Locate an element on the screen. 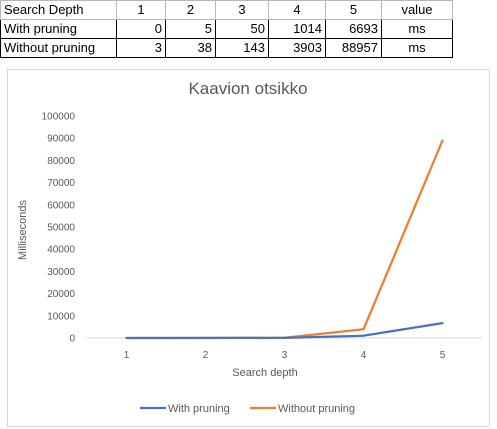 This screenshot has width=497, height=429. y-tick-label: 50000 is located at coordinates (61, 228).